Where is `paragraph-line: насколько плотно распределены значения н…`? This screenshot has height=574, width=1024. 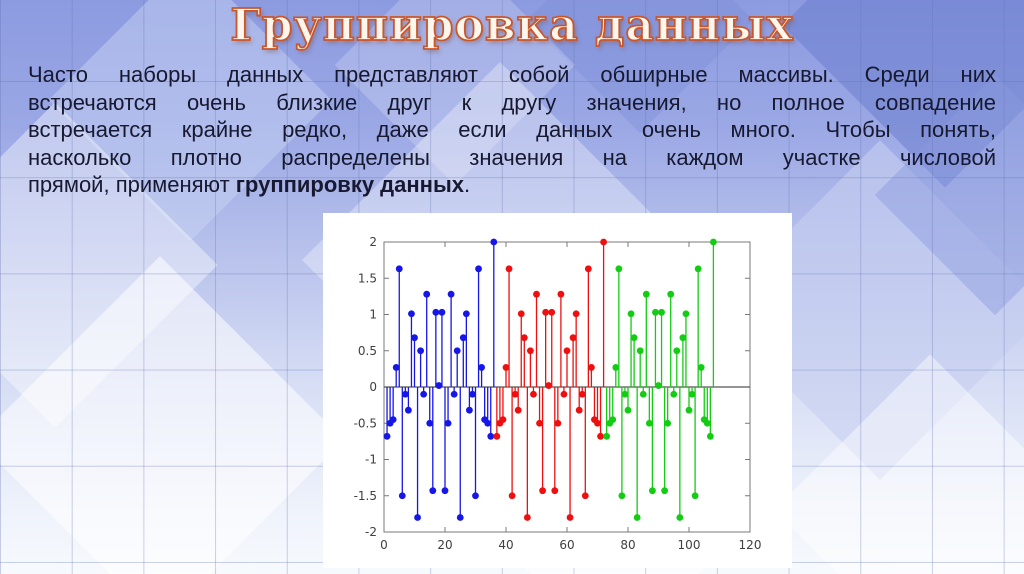
paragraph-line: насколько плотно распределены значения н… is located at coordinates (512, 157).